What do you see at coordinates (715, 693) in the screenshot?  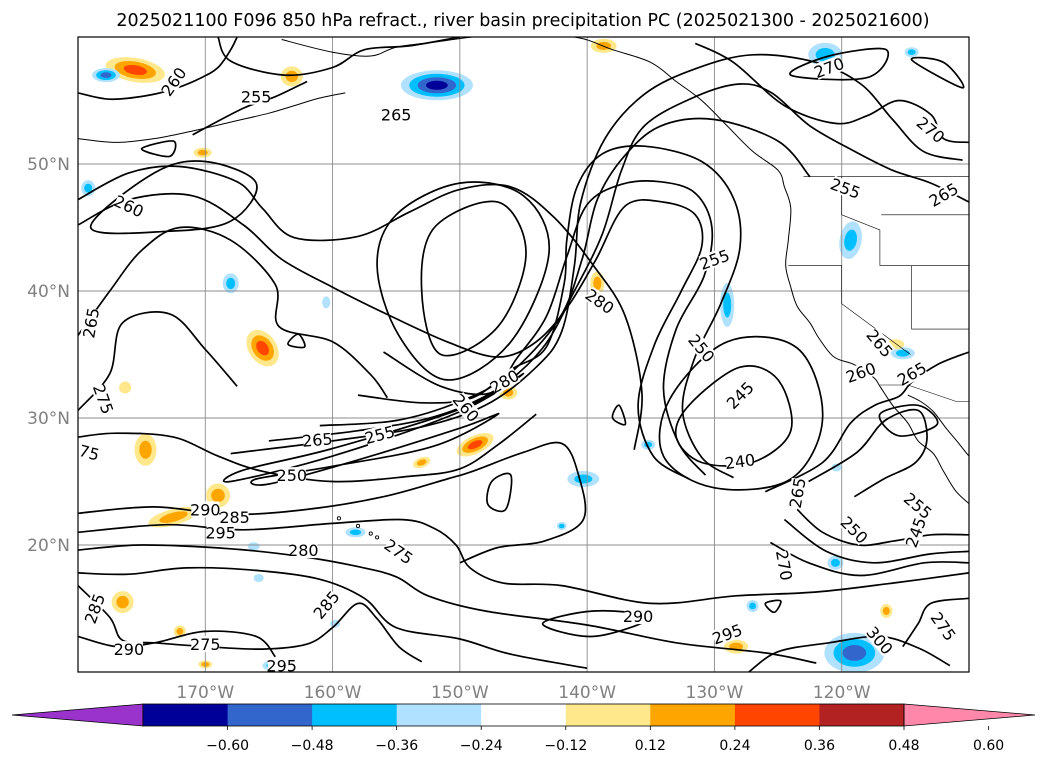 I see `longitude-tick-label: 130°W` at bounding box center [715, 693].